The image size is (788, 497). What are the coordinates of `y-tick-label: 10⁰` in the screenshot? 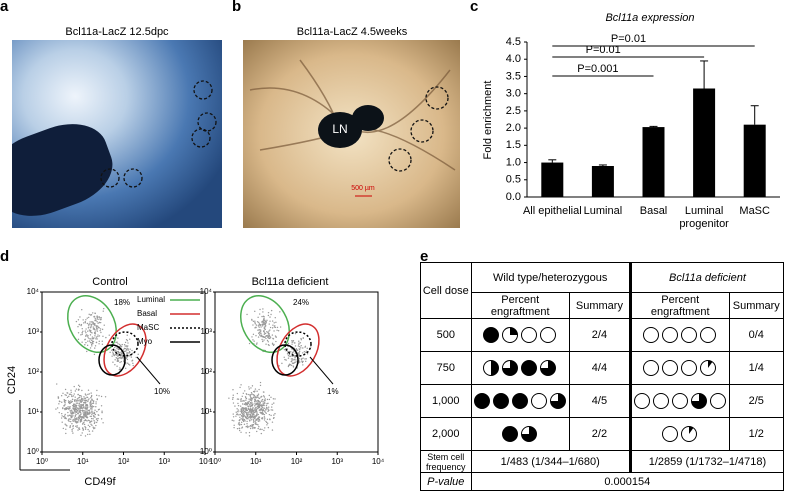 It's located at (33, 451).